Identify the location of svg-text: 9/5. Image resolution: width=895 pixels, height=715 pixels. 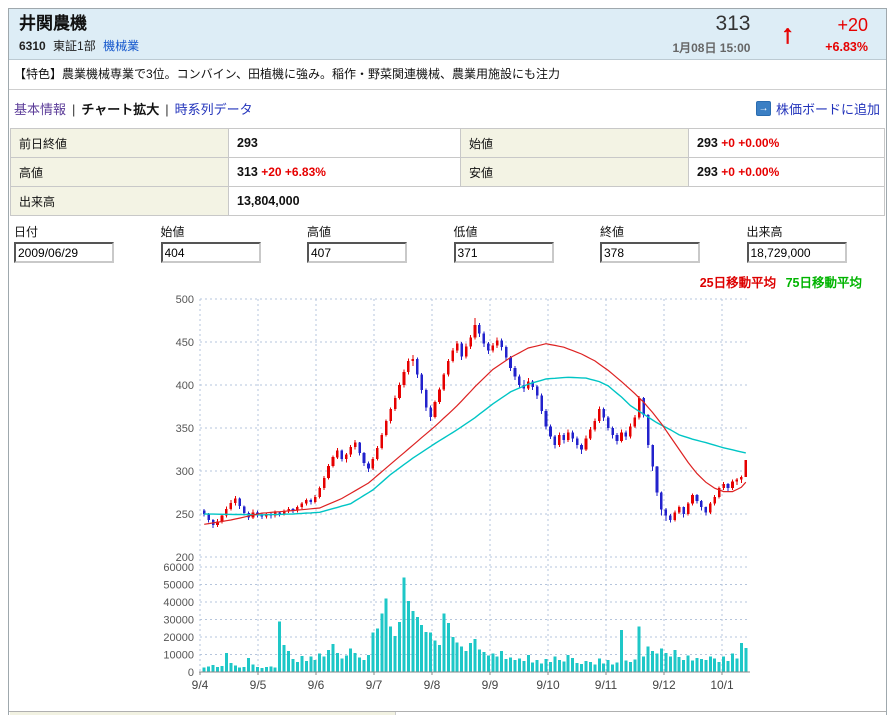
(258, 685).